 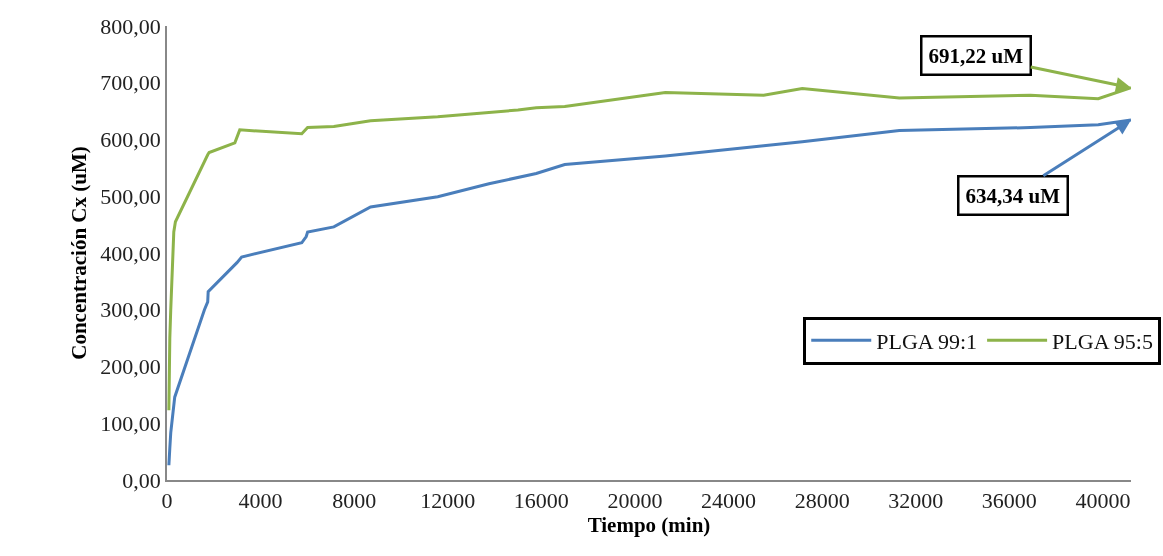 I want to click on annotation: 691,22 uM, so click(x=976, y=55).